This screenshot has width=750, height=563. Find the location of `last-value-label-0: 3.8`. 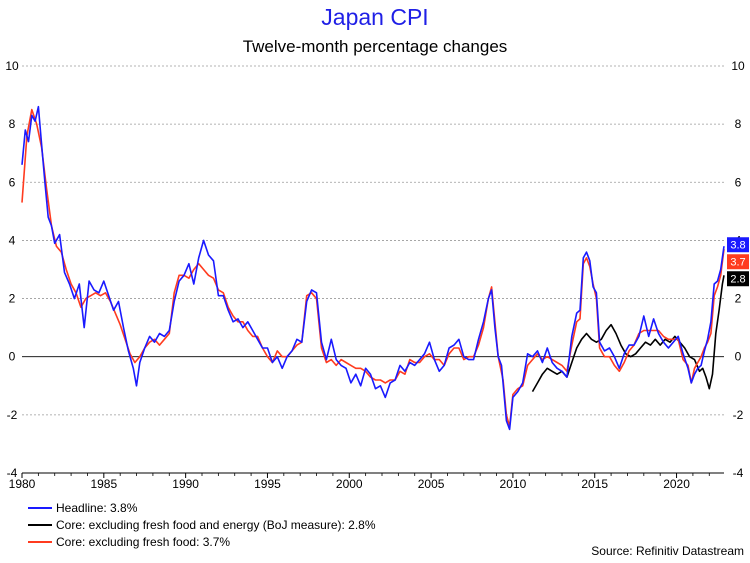

last-value-label-0: 3.8 is located at coordinates (737, 246).